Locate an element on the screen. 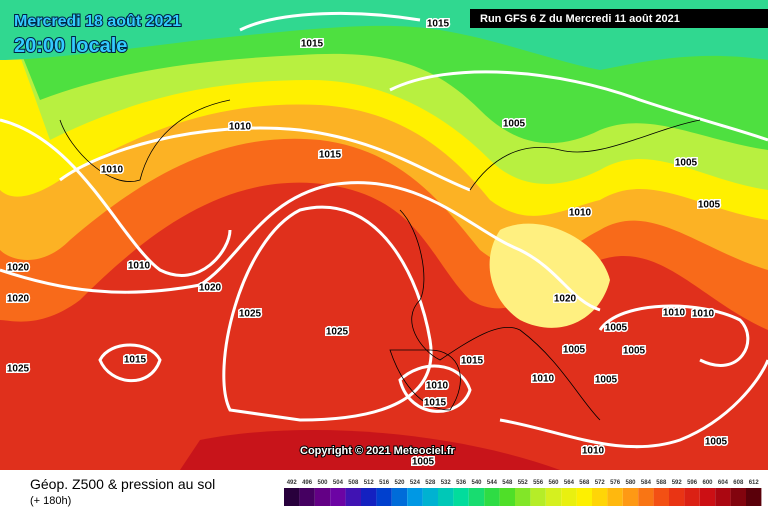  legend-label: 500 is located at coordinates (322, 483).